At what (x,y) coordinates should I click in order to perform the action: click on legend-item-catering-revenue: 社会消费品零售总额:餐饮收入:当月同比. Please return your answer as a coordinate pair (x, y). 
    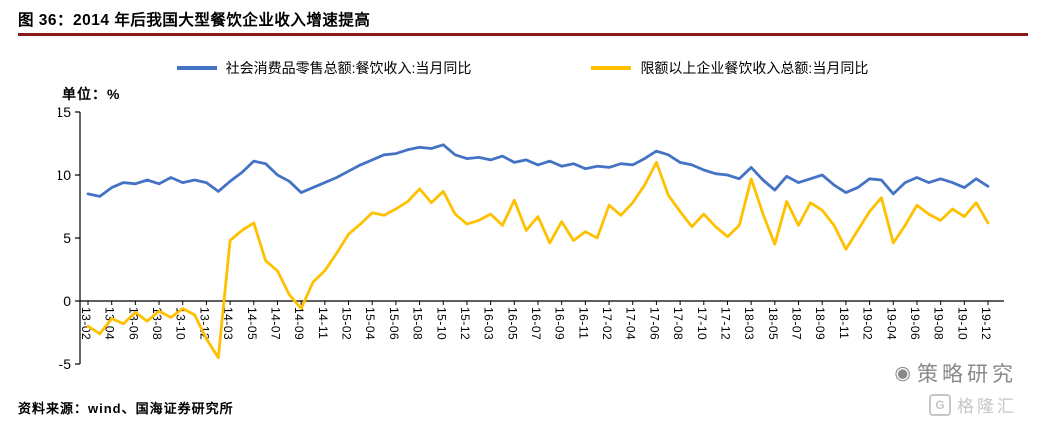
    Looking at the image, I should click on (324, 68).